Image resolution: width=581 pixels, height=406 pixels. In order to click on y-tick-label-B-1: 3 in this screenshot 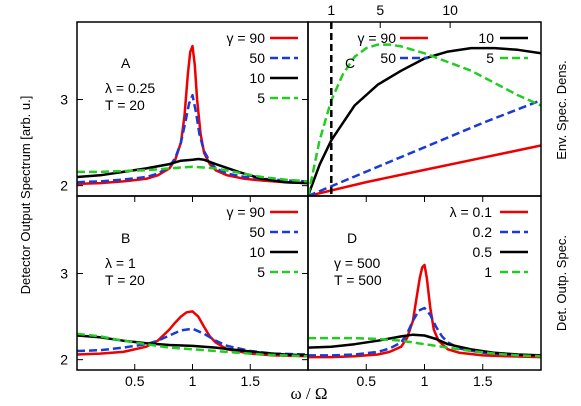, I will do `click(64, 274)`.